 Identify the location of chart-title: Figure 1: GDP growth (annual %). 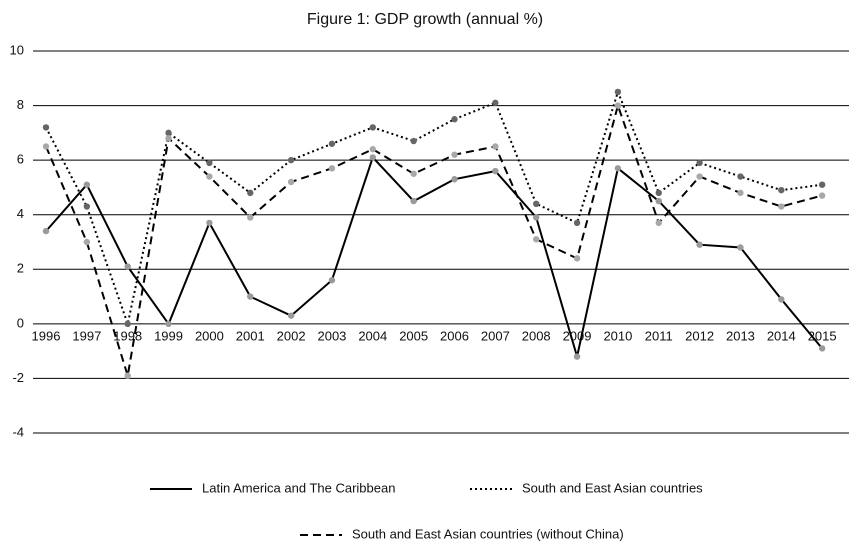
(425, 19).